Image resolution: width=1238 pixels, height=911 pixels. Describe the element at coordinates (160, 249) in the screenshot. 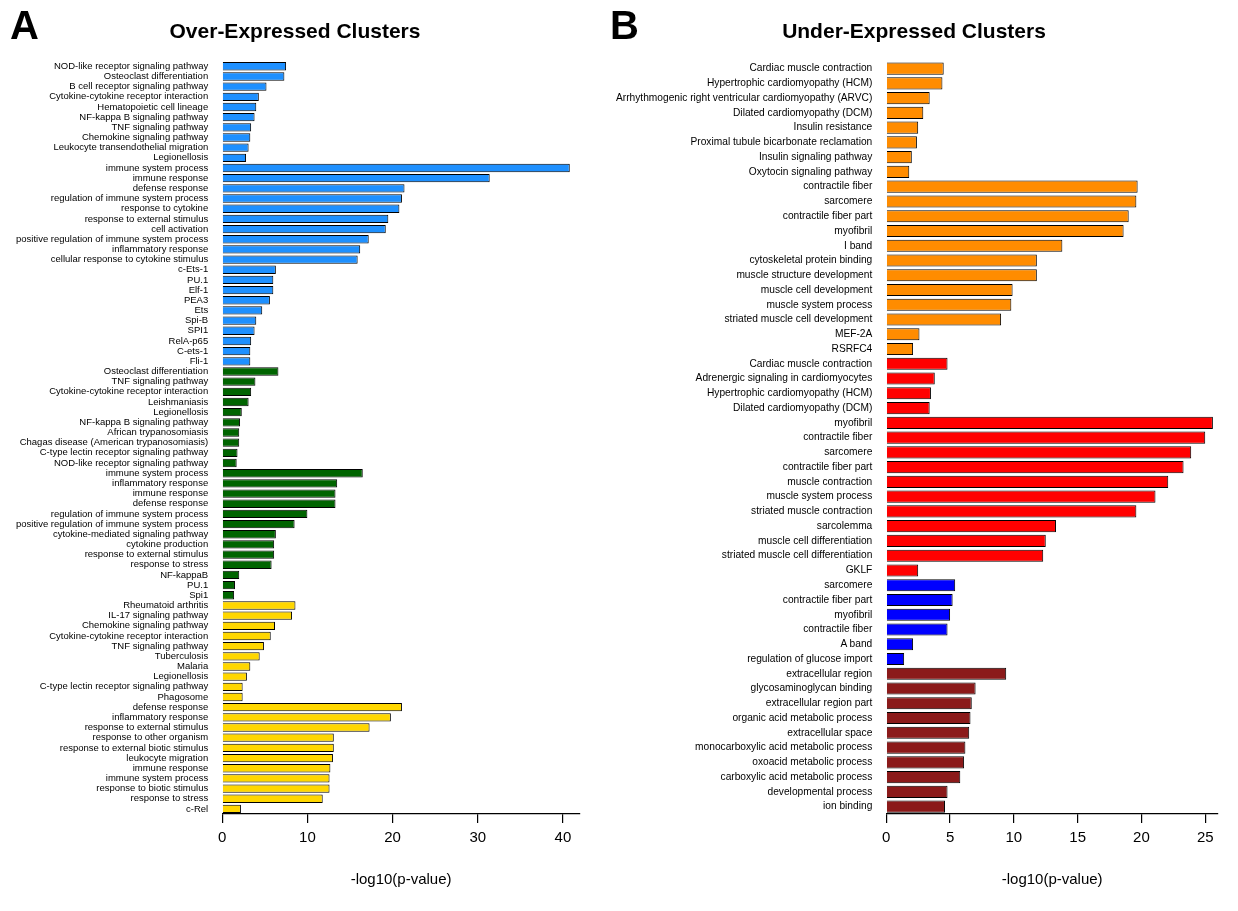

I see `y-tick-label: inflammatory response` at that location.